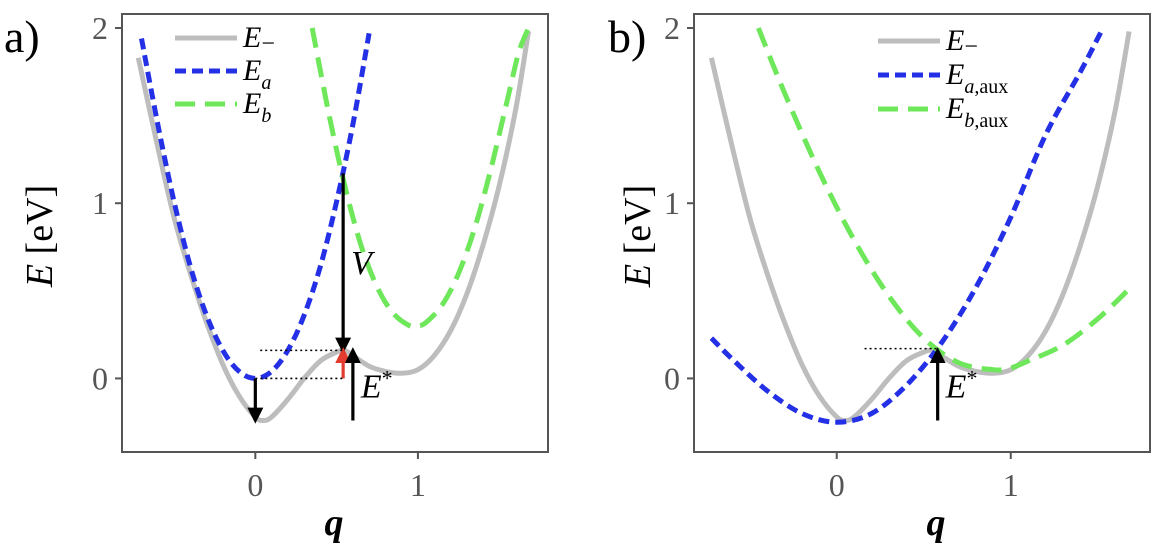 The height and width of the screenshot is (554, 1166). Describe the element at coordinates (258, 39) in the screenshot. I see `panel-a-legend-label-0: E−` at that location.